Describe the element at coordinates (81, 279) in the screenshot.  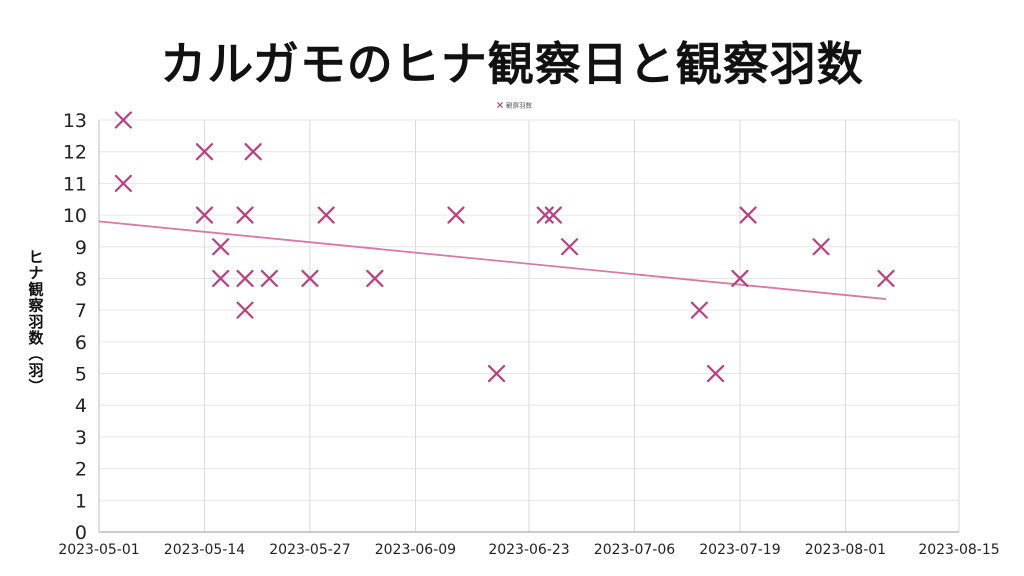
I see `y-tick-label: 8` at that location.